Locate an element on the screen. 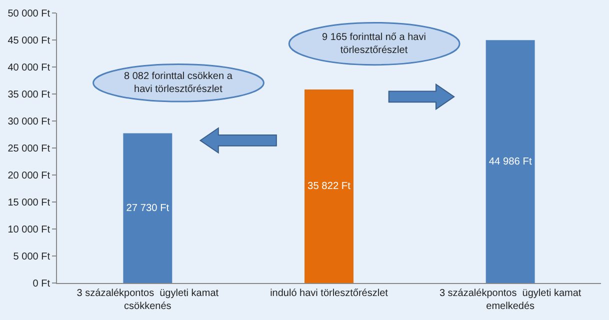  y-tick-label: 20 000 Ft is located at coordinates (29, 176).